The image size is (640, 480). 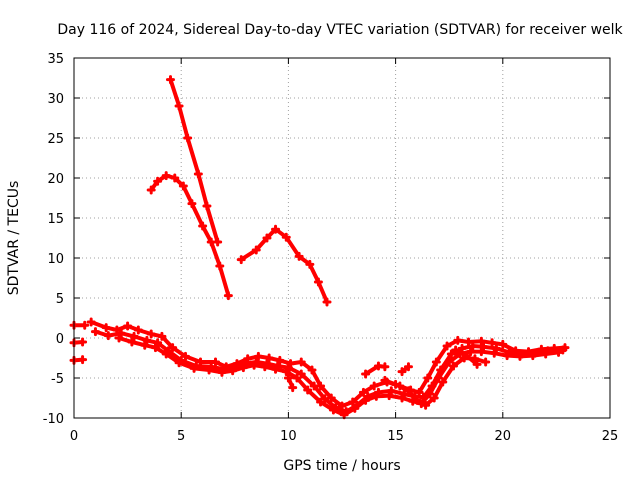 What do you see at coordinates (181, 436) in the screenshot?
I see `x-tick-label: 5` at bounding box center [181, 436].